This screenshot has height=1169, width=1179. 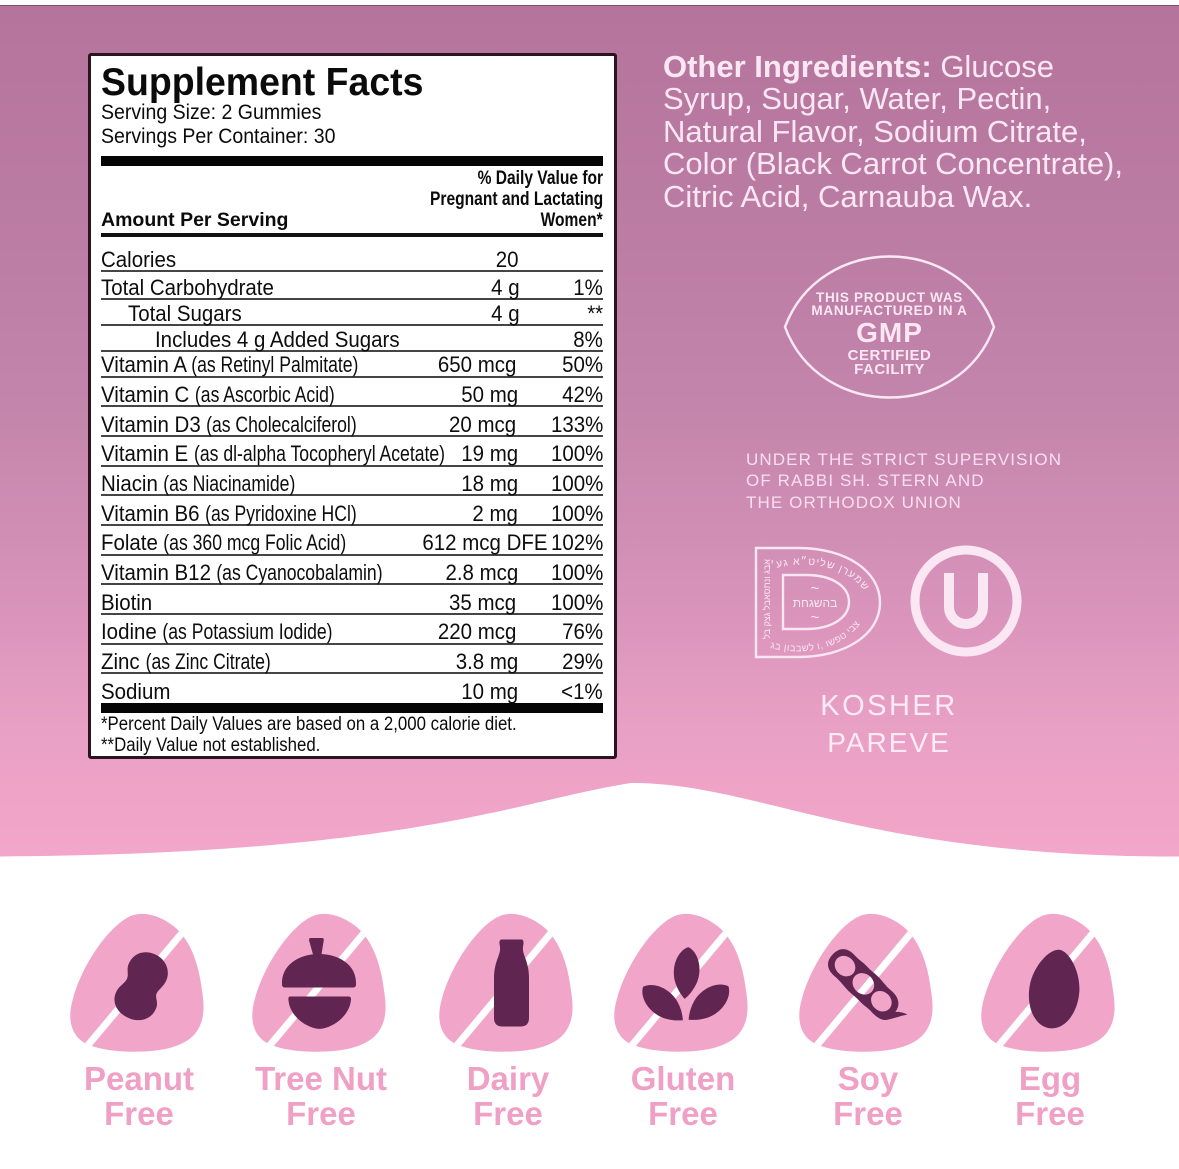 What do you see at coordinates (767, 599) in the screenshot?
I see `svg-text: אבג ונתסאבל גצק בל` at bounding box center [767, 599].